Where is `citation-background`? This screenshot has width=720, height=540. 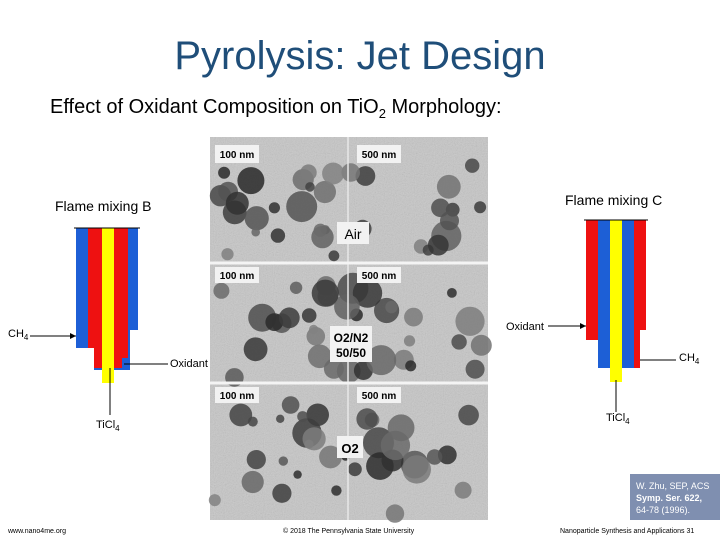 citation-background is located at coordinates (675, 497).